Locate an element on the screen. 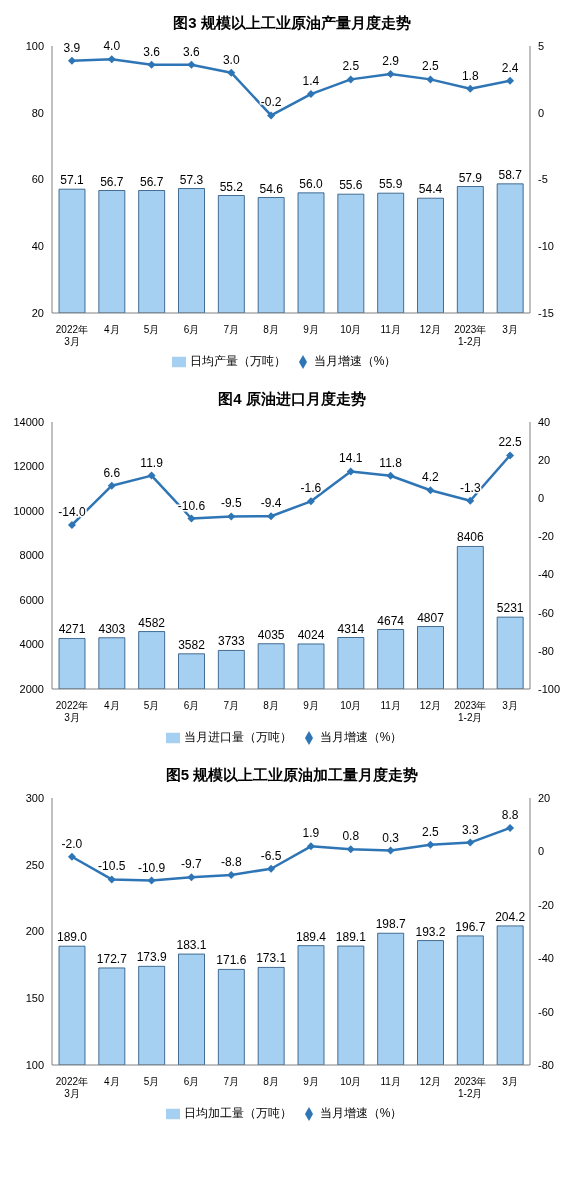  data-label: 4.2 is located at coordinates (431, 477).